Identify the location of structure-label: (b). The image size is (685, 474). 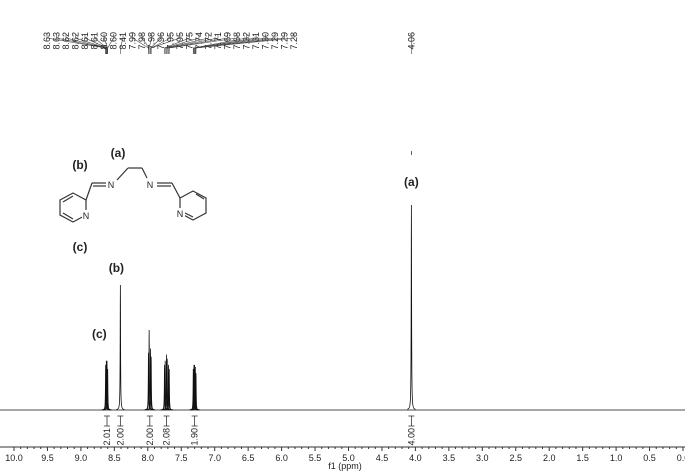
(79, 165).